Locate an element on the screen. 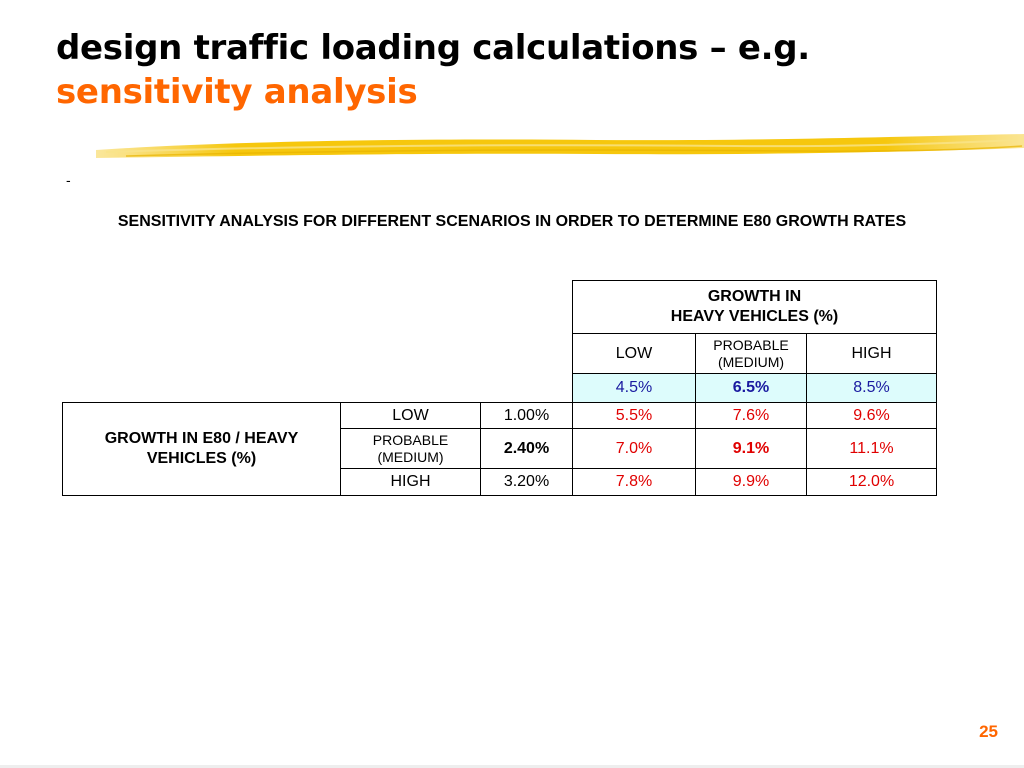 This screenshot has height=768, width=1024. row-label-low: LOW is located at coordinates (410, 415).